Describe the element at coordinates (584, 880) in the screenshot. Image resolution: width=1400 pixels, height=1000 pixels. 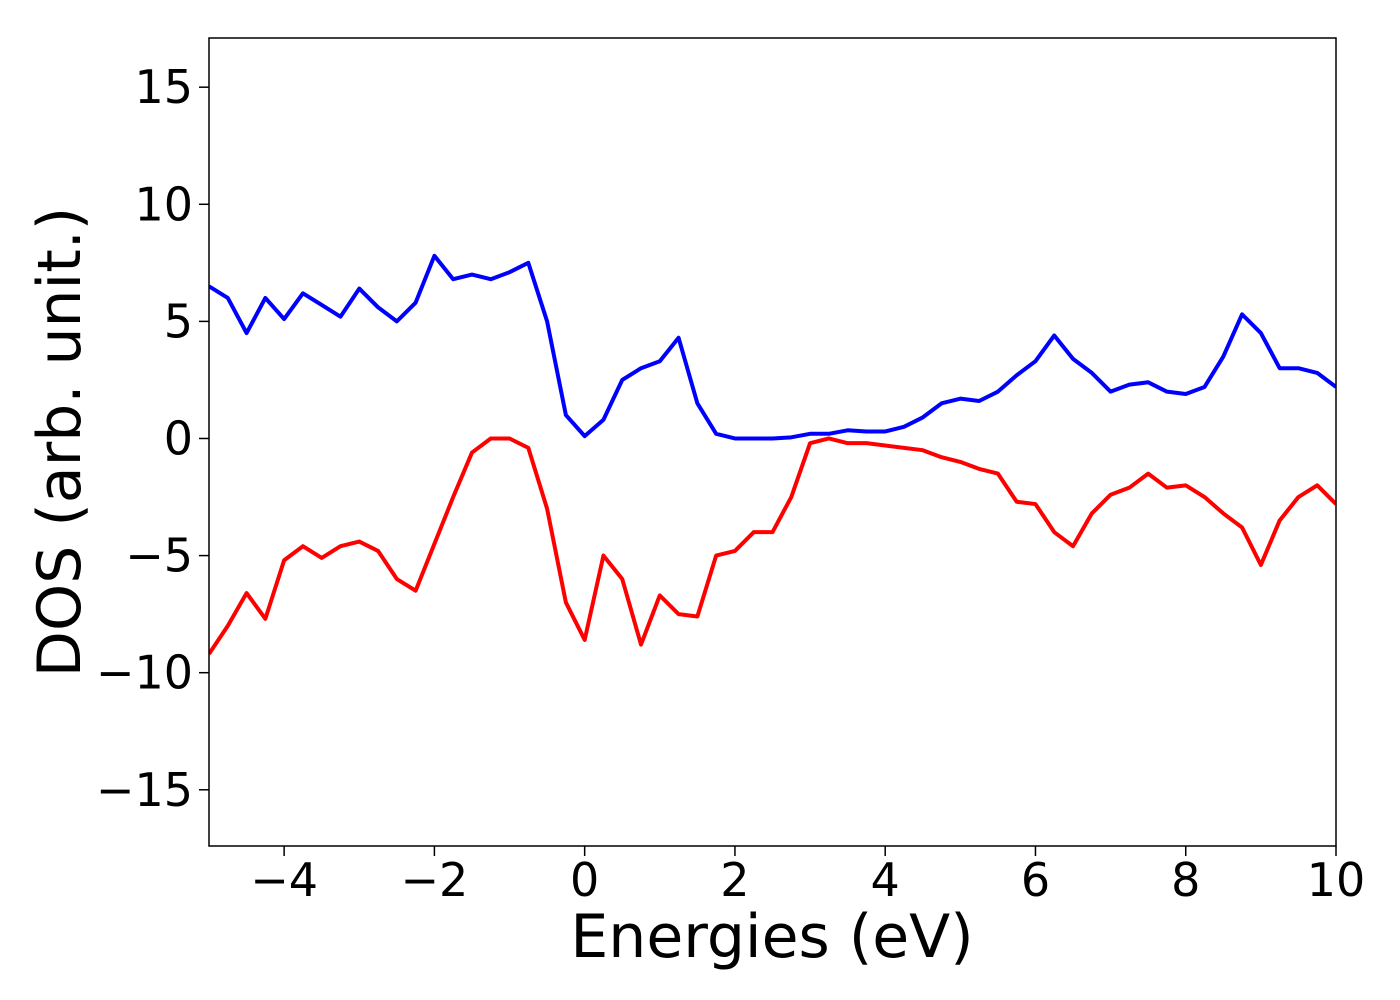
I see `x-tick-label: 0` at that location.